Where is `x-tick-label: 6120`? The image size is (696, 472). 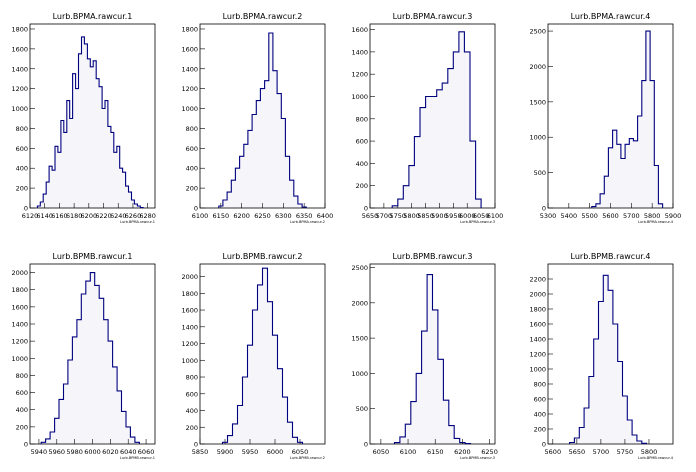
x-tick-label: 6120 is located at coordinates (30, 216).